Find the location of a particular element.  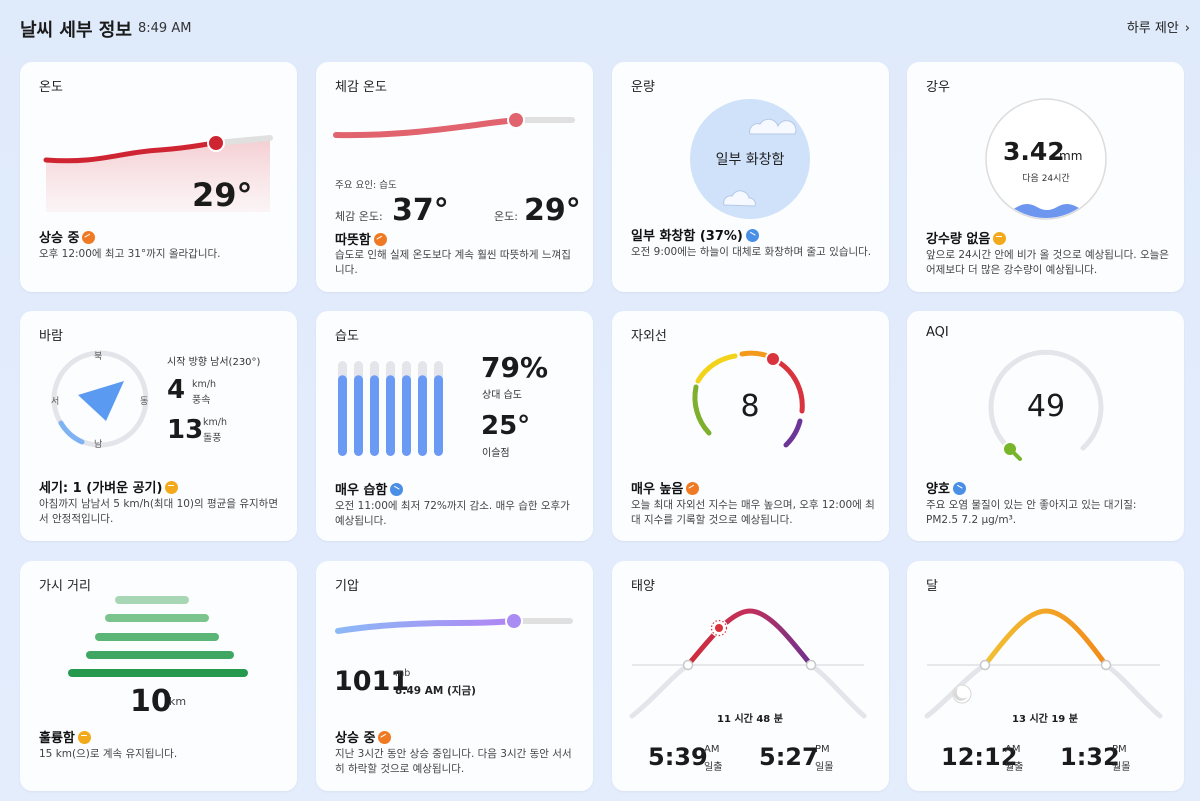

wind-gust: 13 is located at coordinates (185, 430).